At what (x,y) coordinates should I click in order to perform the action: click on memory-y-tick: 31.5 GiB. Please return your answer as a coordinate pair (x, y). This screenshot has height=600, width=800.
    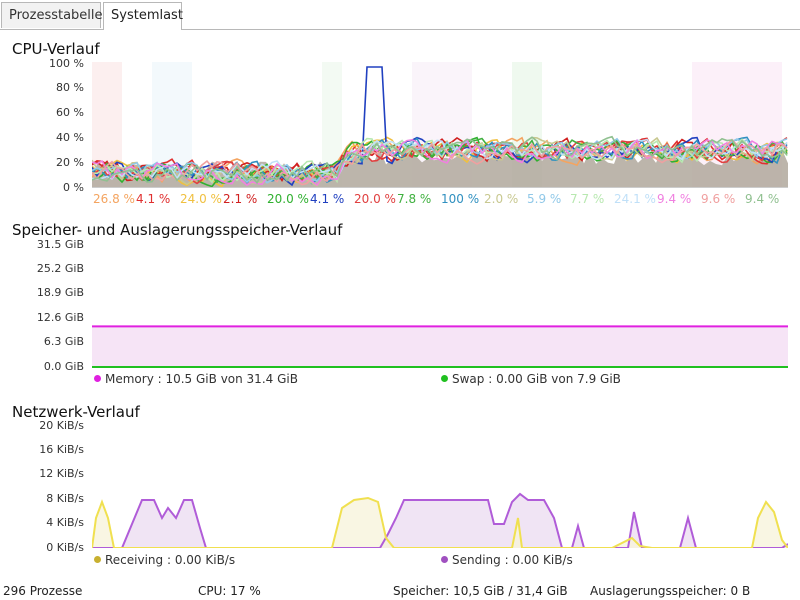
    Looking at the image, I should click on (60, 244).